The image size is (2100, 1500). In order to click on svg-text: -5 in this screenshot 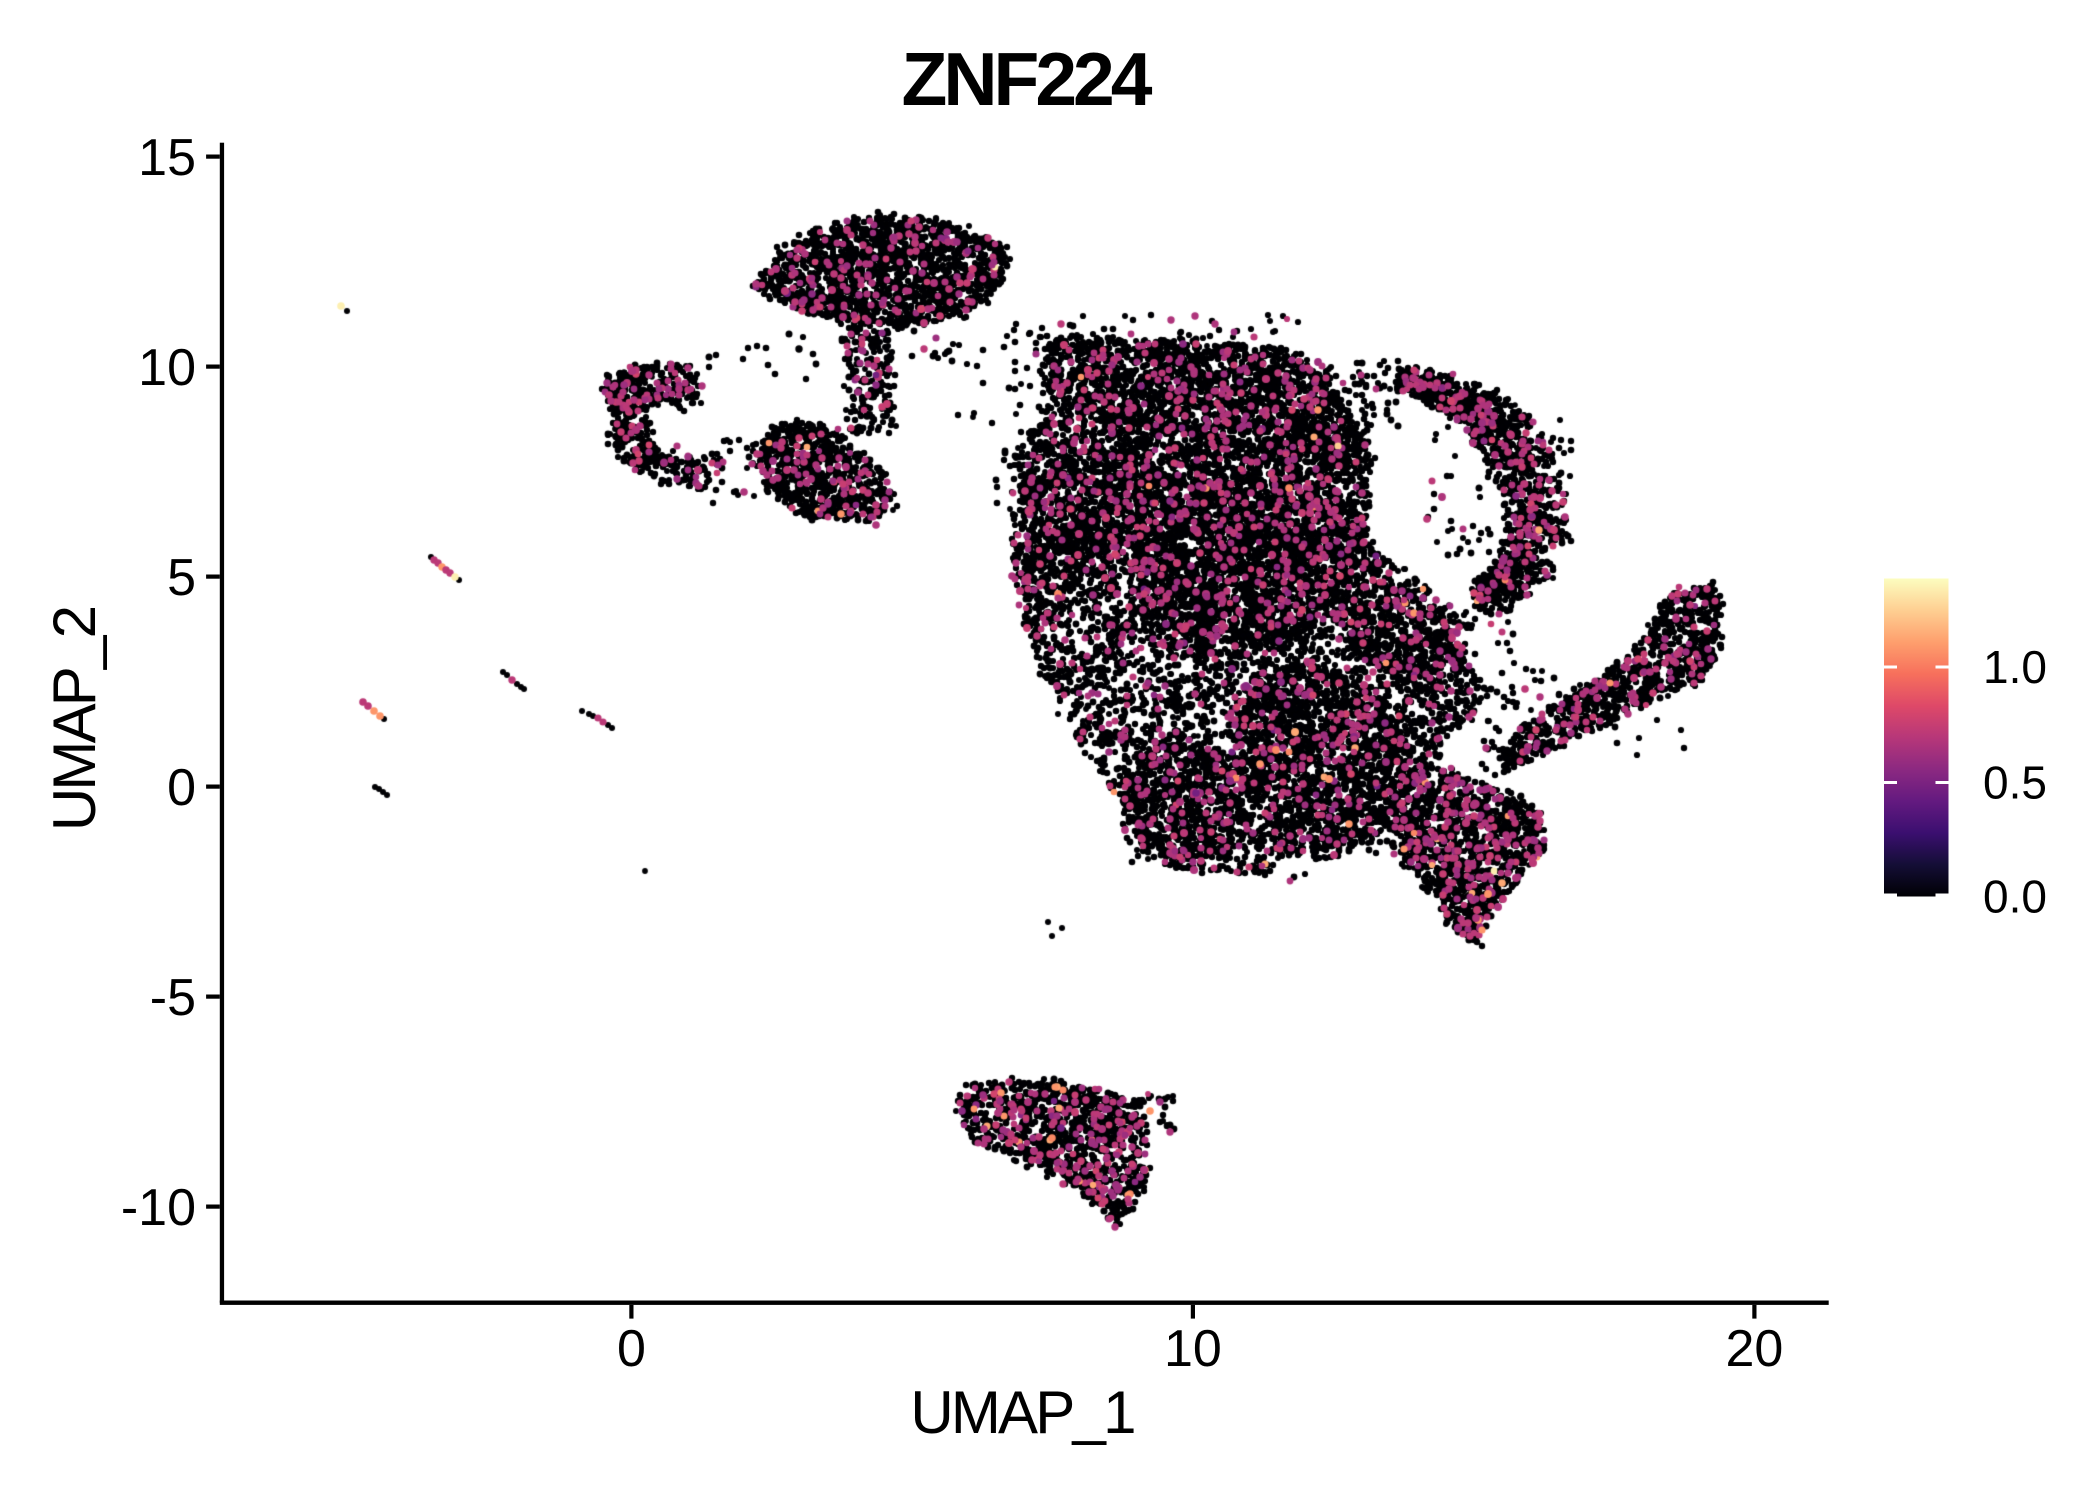, I will do `click(173, 998)`.